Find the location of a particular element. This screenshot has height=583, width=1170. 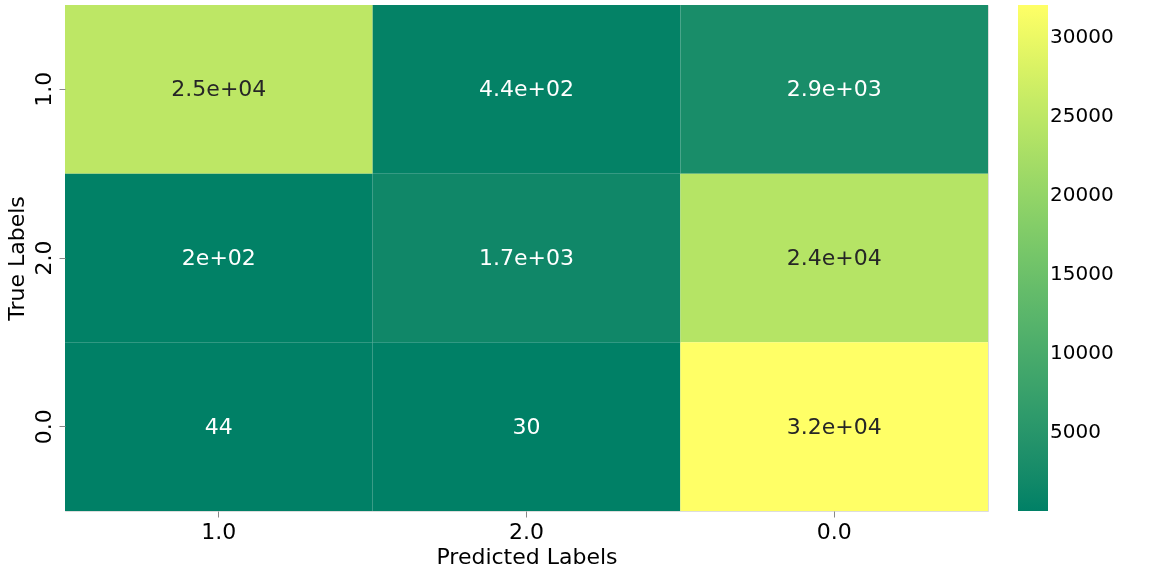

data-label: 2.4e+04 is located at coordinates (834, 257).